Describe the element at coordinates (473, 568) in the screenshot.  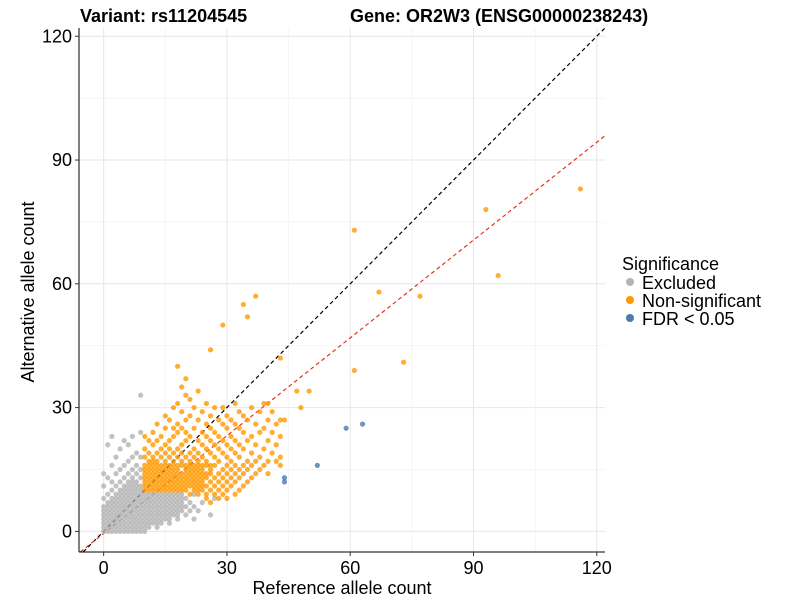
I see `x-tick-label: 90` at that location.